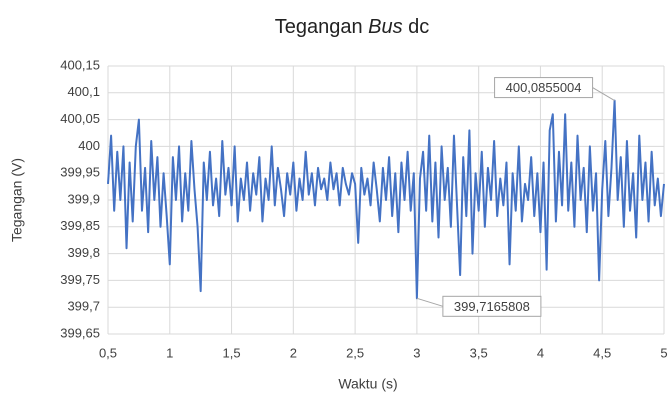 The image size is (668, 400). Describe the element at coordinates (17, 200) in the screenshot. I see `y-axis-label: Tegangan (V)` at that location.